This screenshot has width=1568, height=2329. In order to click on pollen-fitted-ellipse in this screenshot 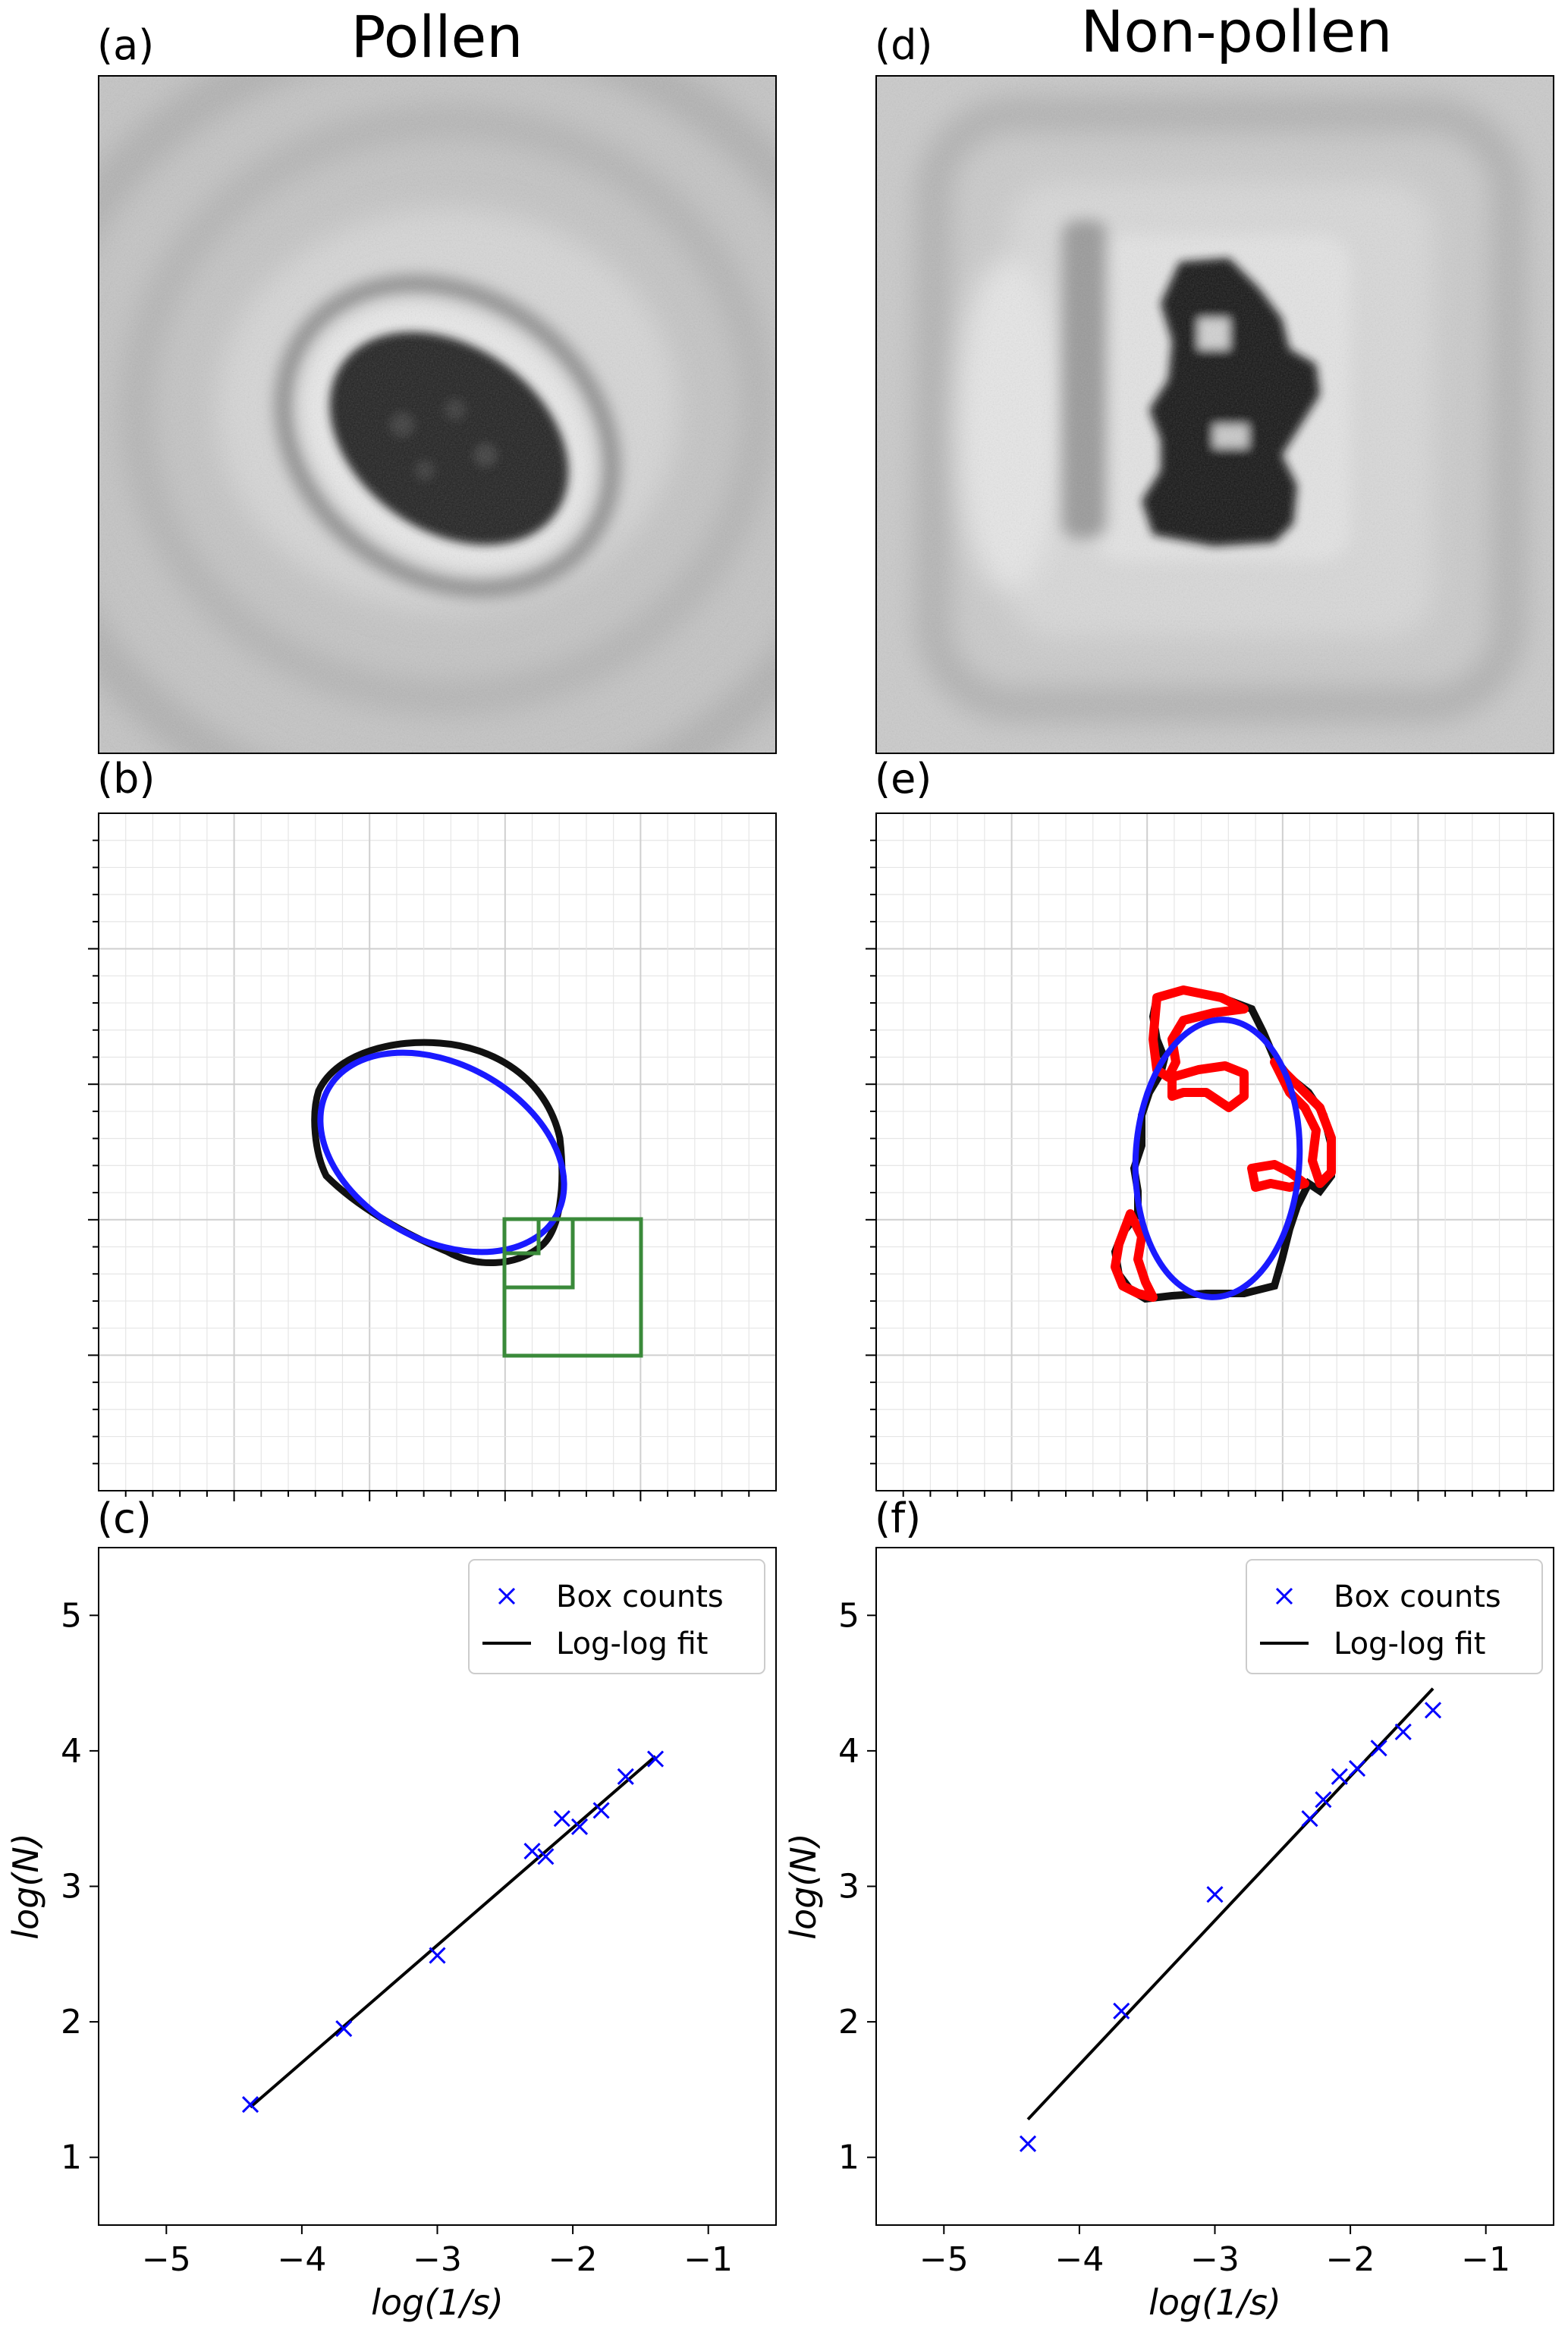, I will do `click(442, 1152)`.